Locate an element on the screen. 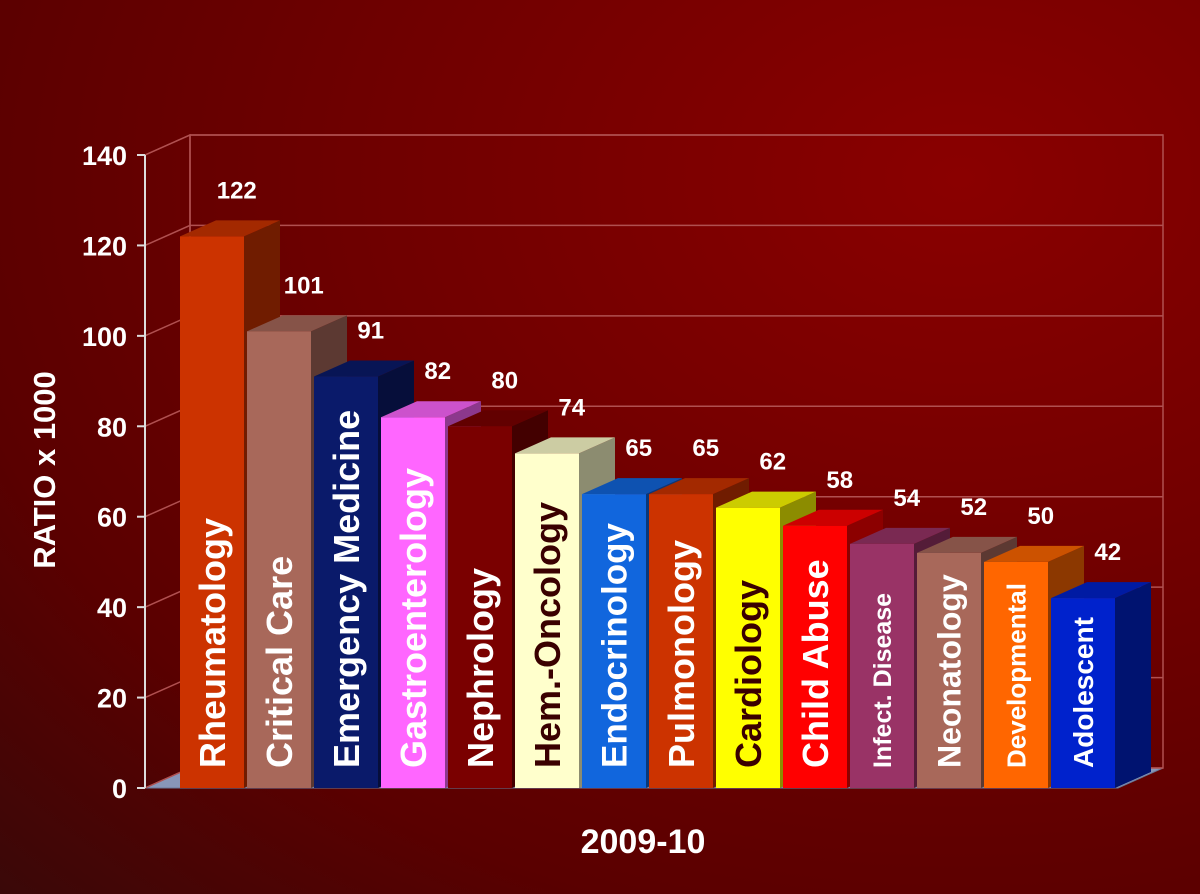 Image resolution: width=1200 pixels, height=894 pixels. bar-side is located at coordinates (1133, 685).